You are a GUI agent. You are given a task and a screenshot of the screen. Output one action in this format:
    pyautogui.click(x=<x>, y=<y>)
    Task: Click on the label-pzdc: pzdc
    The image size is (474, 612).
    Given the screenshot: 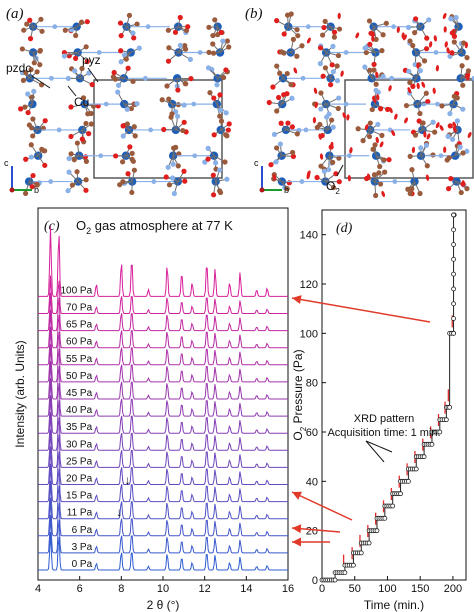 What is the action you would take?
    pyautogui.click(x=18, y=68)
    